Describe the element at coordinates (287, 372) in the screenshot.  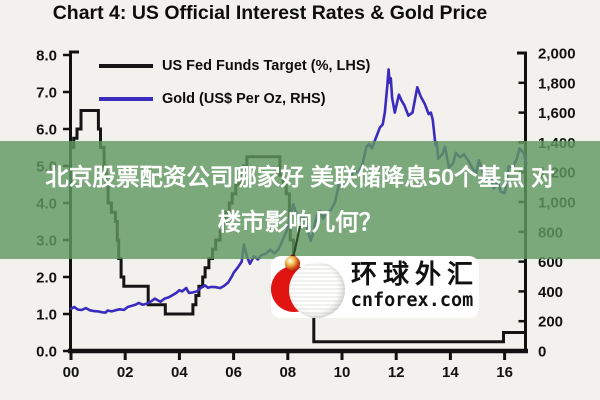
I see `svg-text: 08` at that location.